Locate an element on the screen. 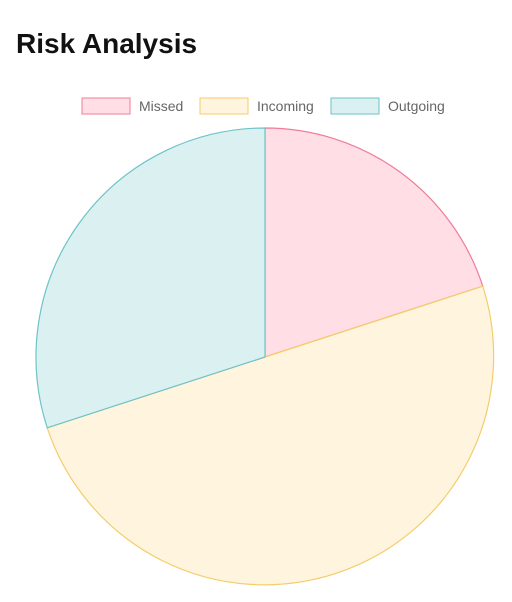 This screenshot has width=512, height=602. legend-swatch-outgoing is located at coordinates (355, 106).